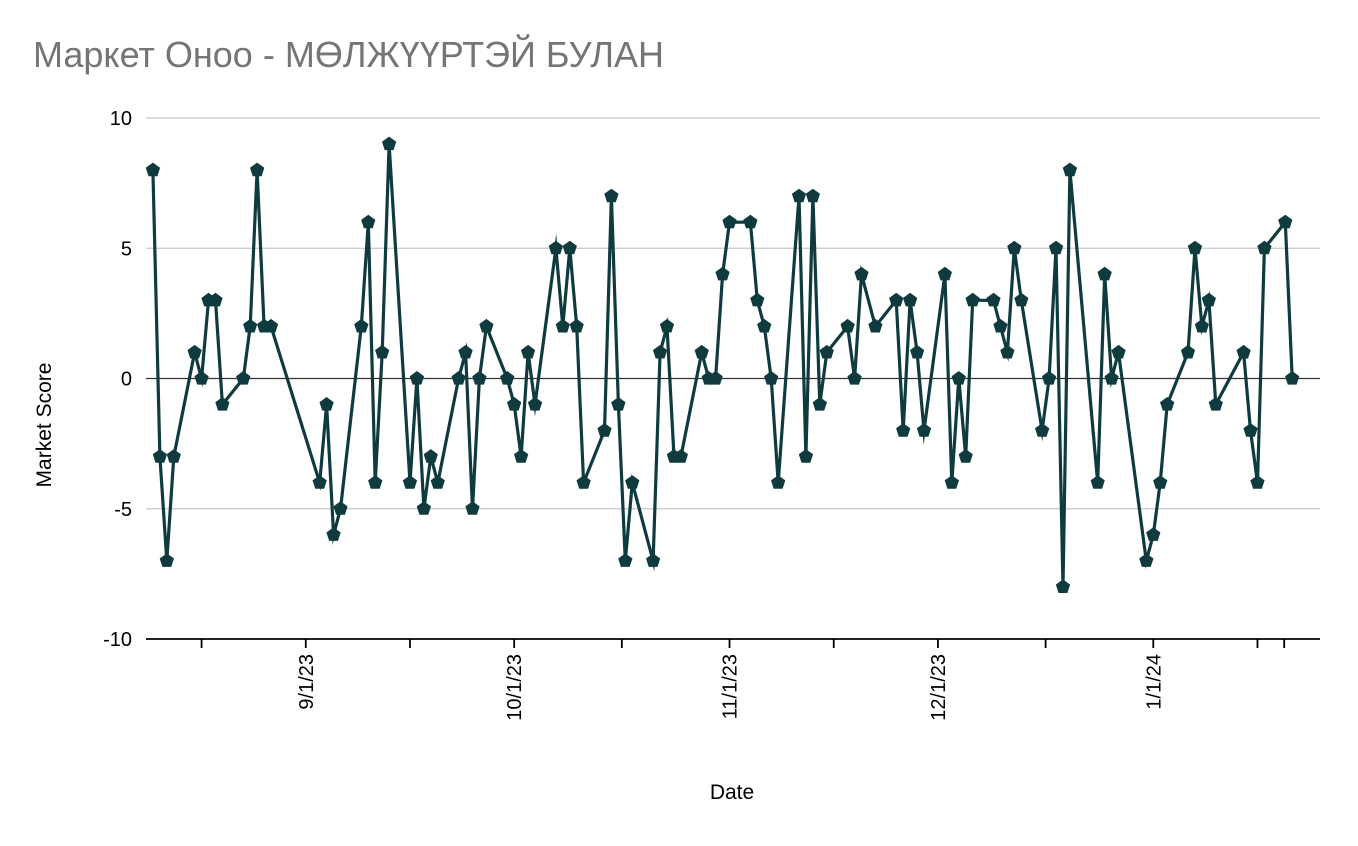  What do you see at coordinates (348, 54) in the screenshot?
I see `chart-title: Маркет Оноо - МӨЛЖҮҮРТЭЙ БУЛАН` at bounding box center [348, 54].